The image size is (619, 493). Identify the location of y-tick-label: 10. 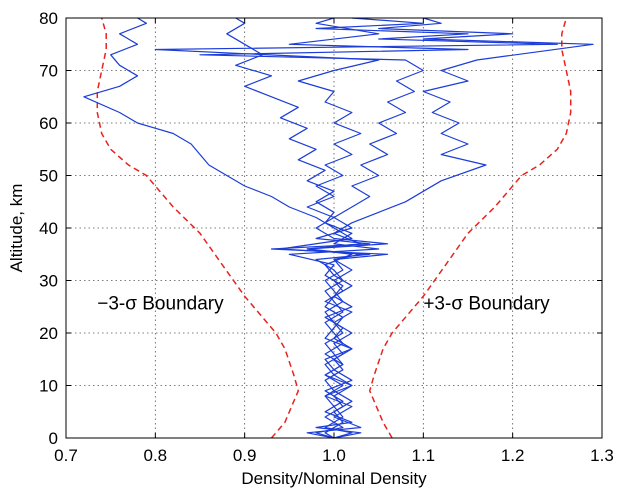
(48, 386).